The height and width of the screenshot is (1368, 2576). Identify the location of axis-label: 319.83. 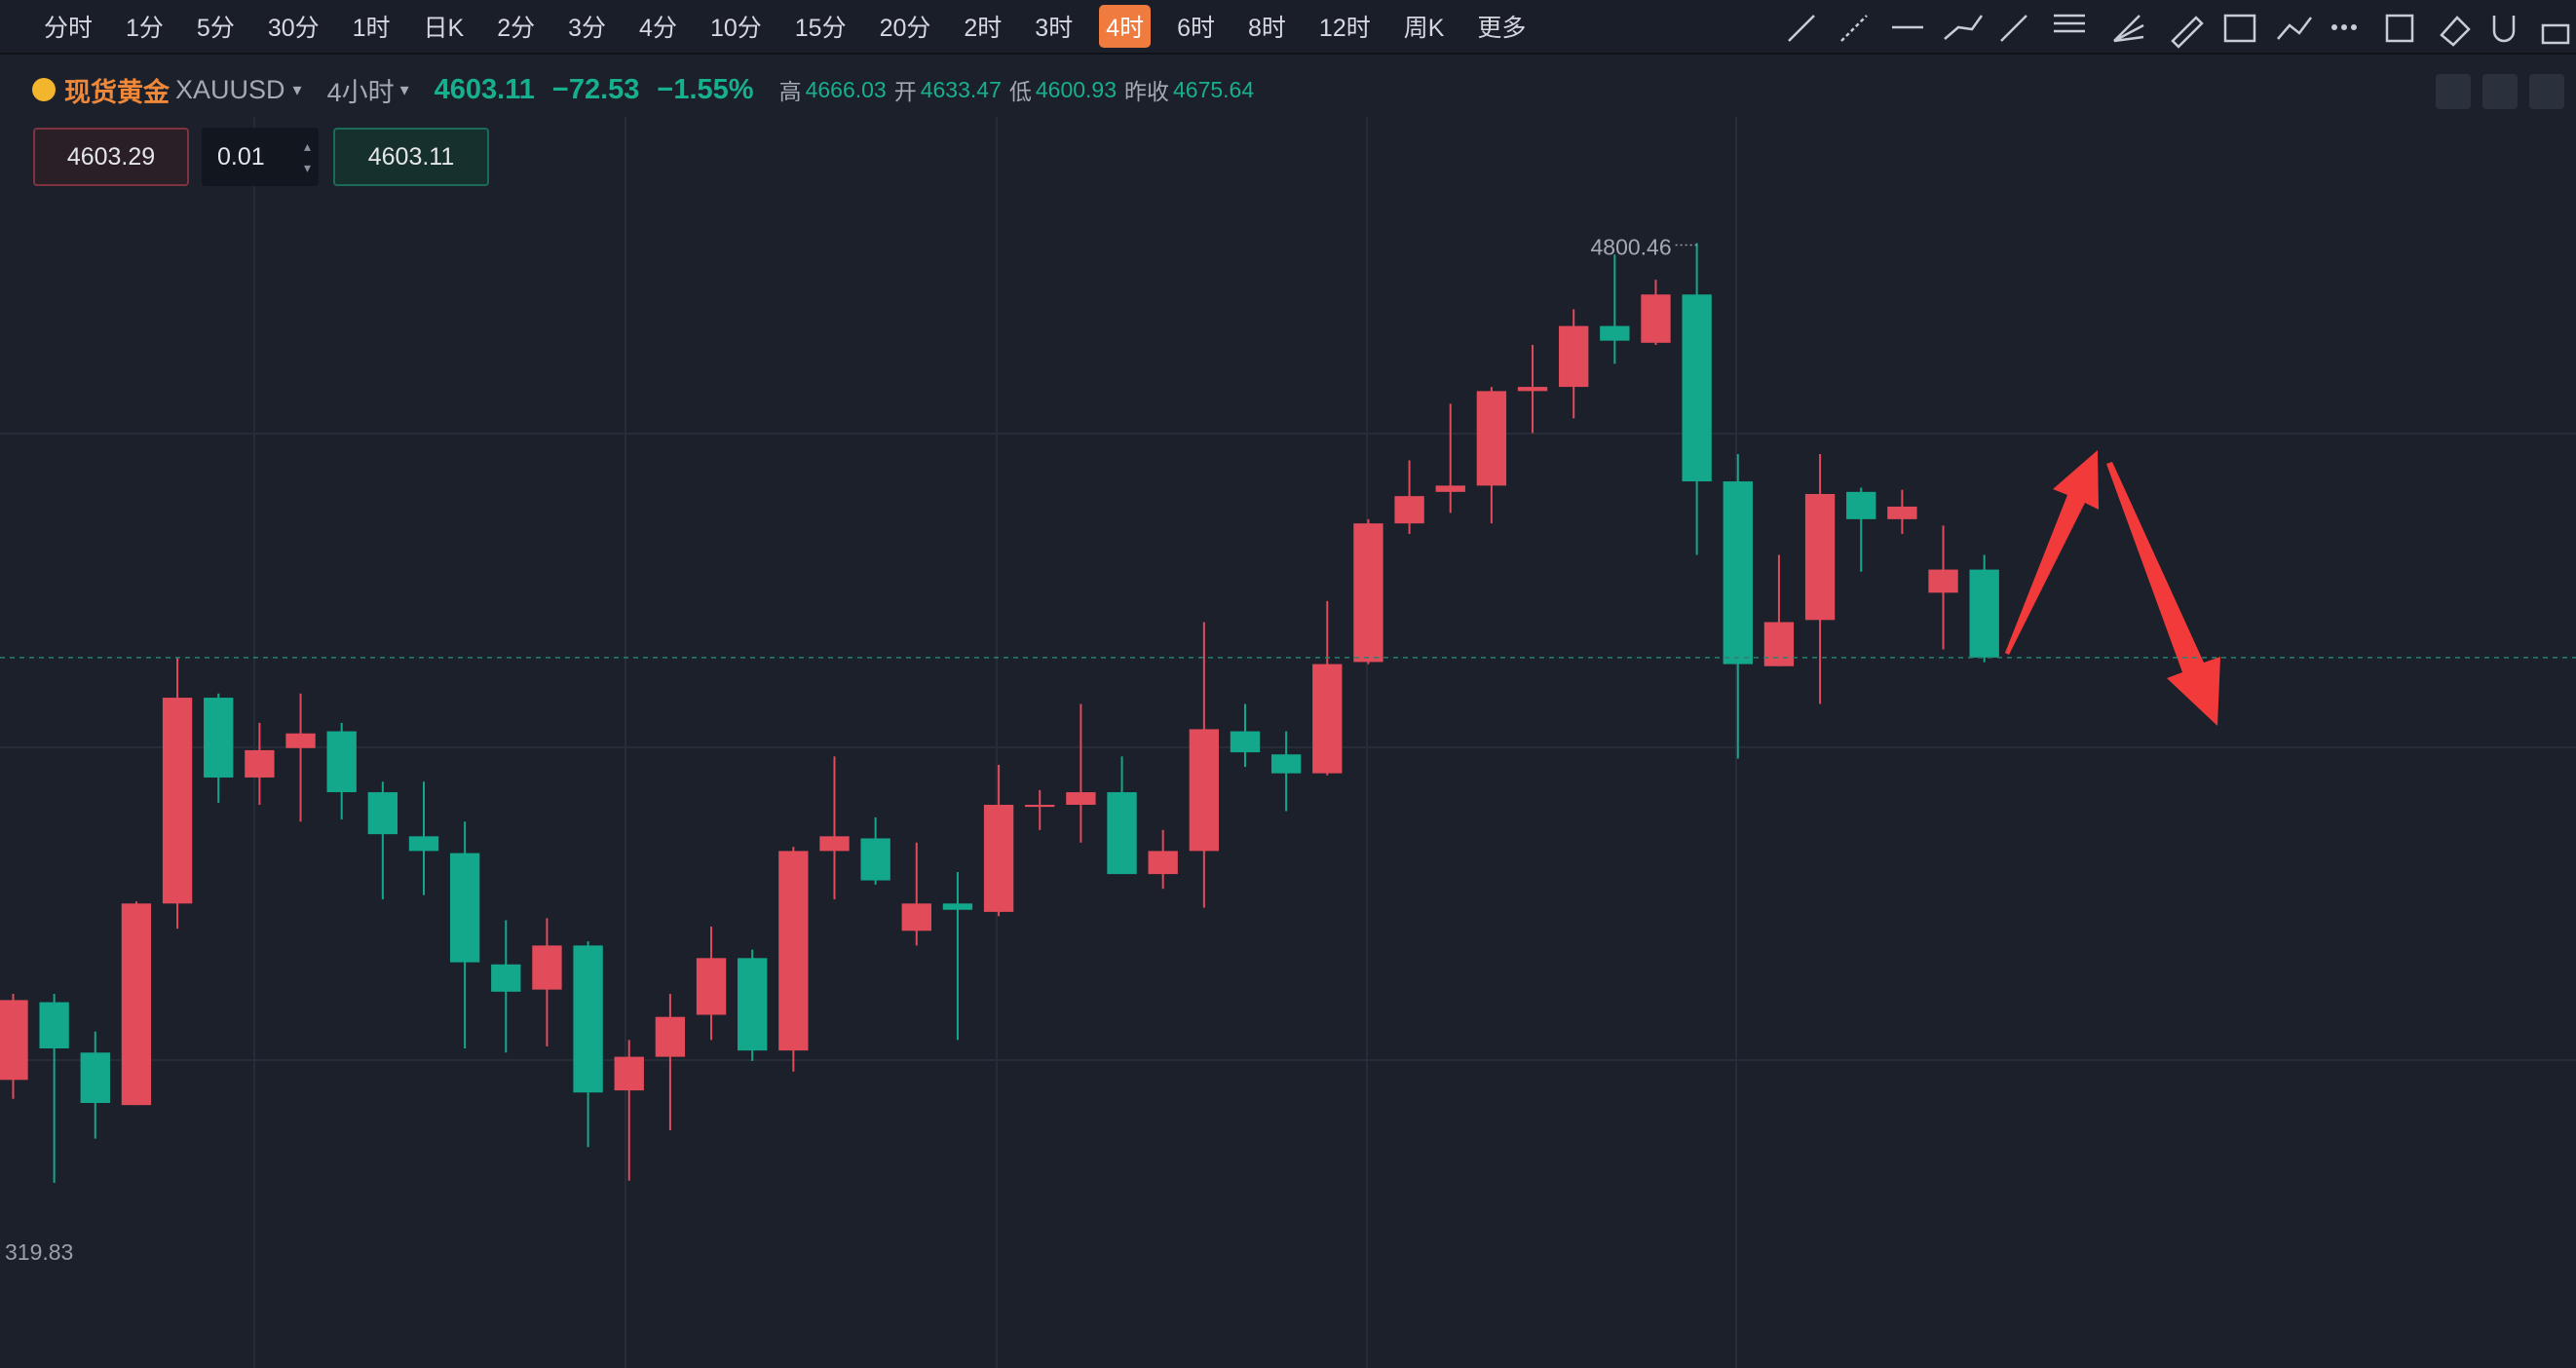
(39, 1252).